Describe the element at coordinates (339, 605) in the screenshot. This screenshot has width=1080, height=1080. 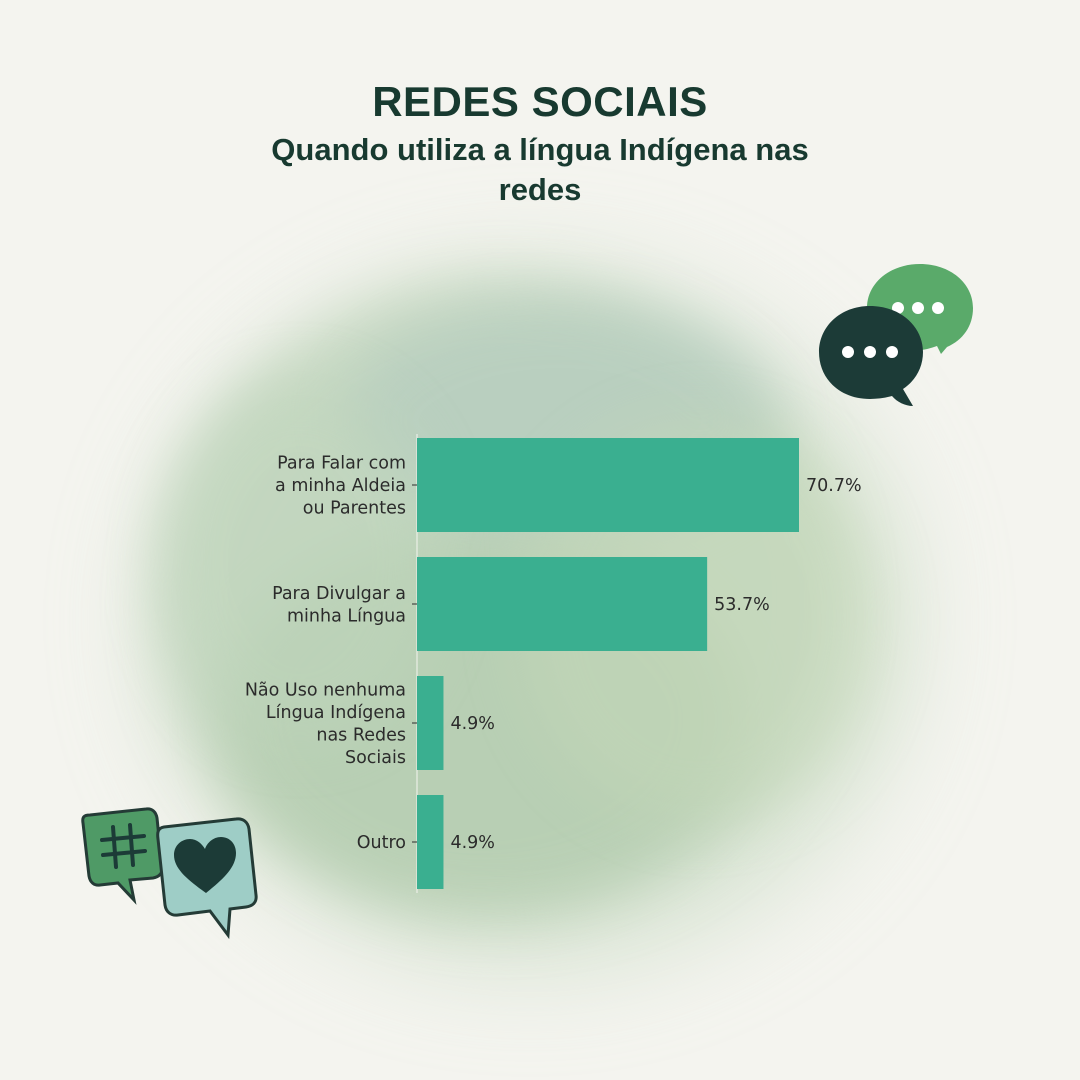
I see `y-tick-label-1: Para Divulgar a minha Língua` at that location.